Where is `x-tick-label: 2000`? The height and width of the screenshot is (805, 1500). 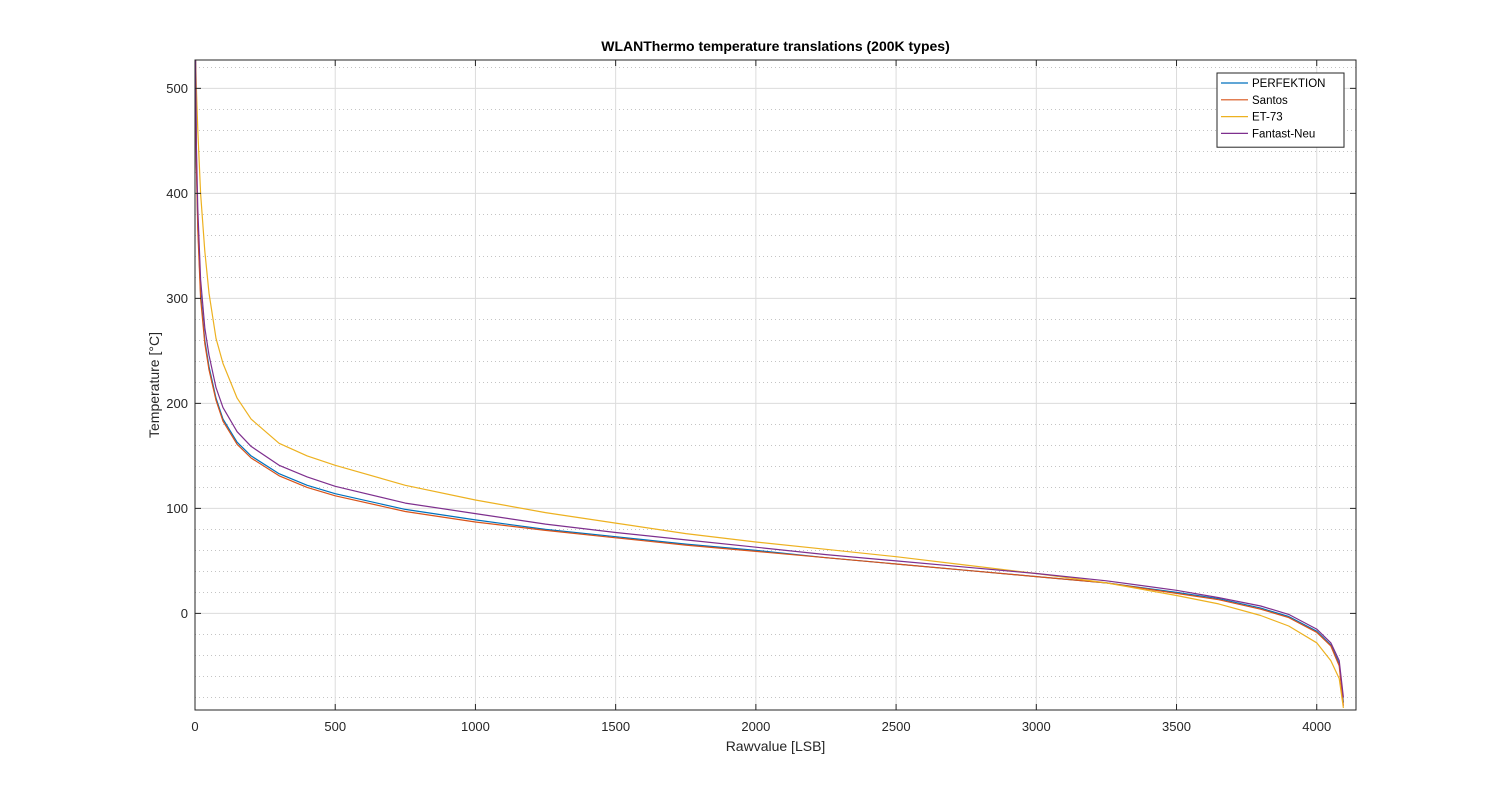
x-tick-label: 2000 is located at coordinates (755, 726).